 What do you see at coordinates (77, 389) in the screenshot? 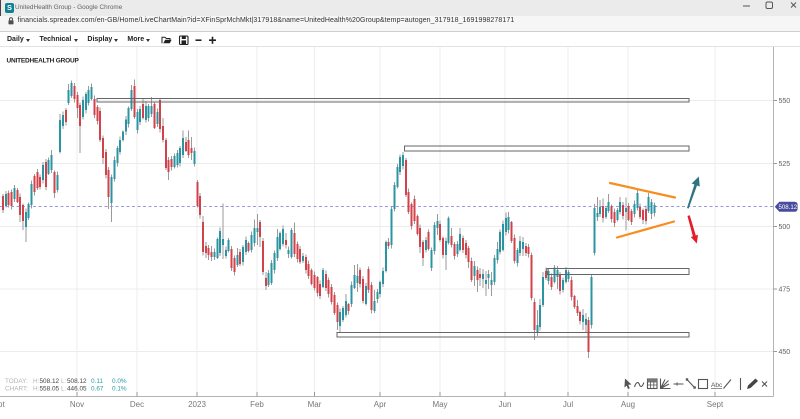
I see `svg-text: 446.05` at bounding box center [77, 389].